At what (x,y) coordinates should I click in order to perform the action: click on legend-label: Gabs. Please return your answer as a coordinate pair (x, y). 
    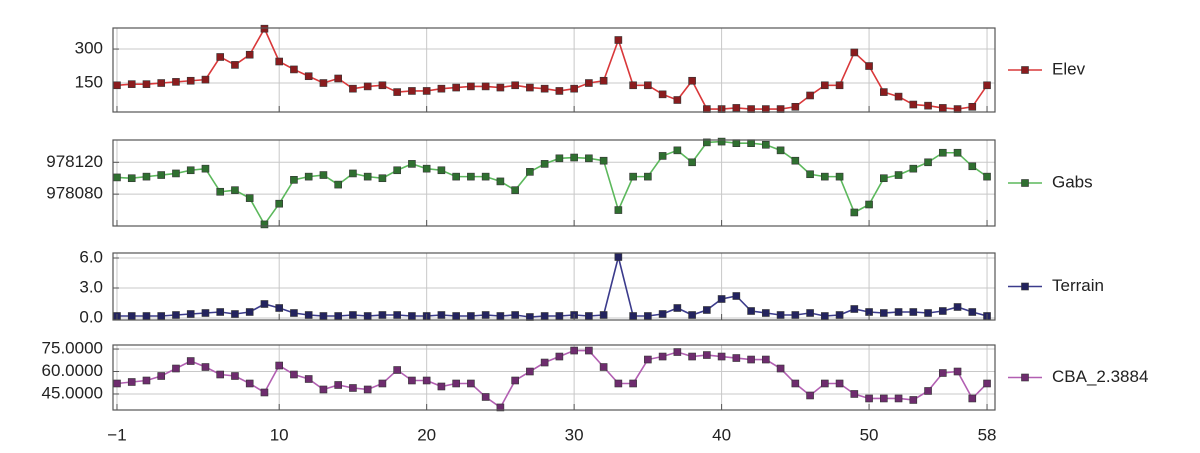
    Looking at the image, I should click on (1072, 181).